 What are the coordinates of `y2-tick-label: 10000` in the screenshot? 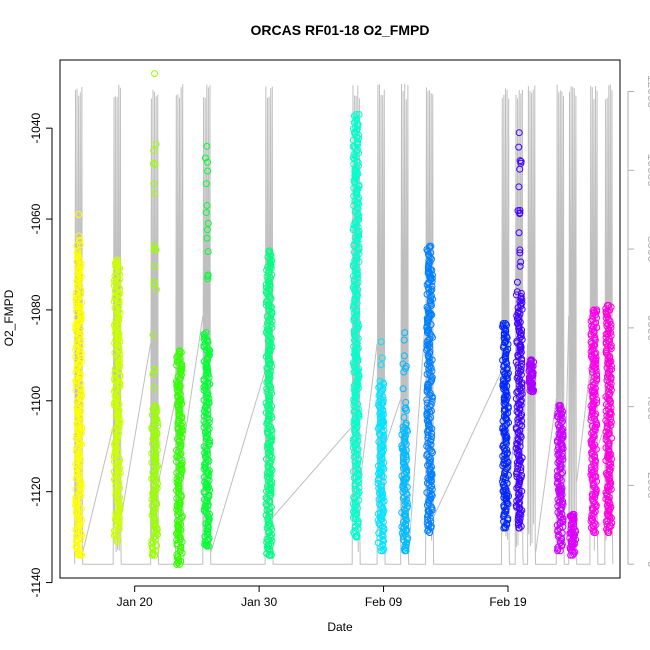 It's located at (647, 171).